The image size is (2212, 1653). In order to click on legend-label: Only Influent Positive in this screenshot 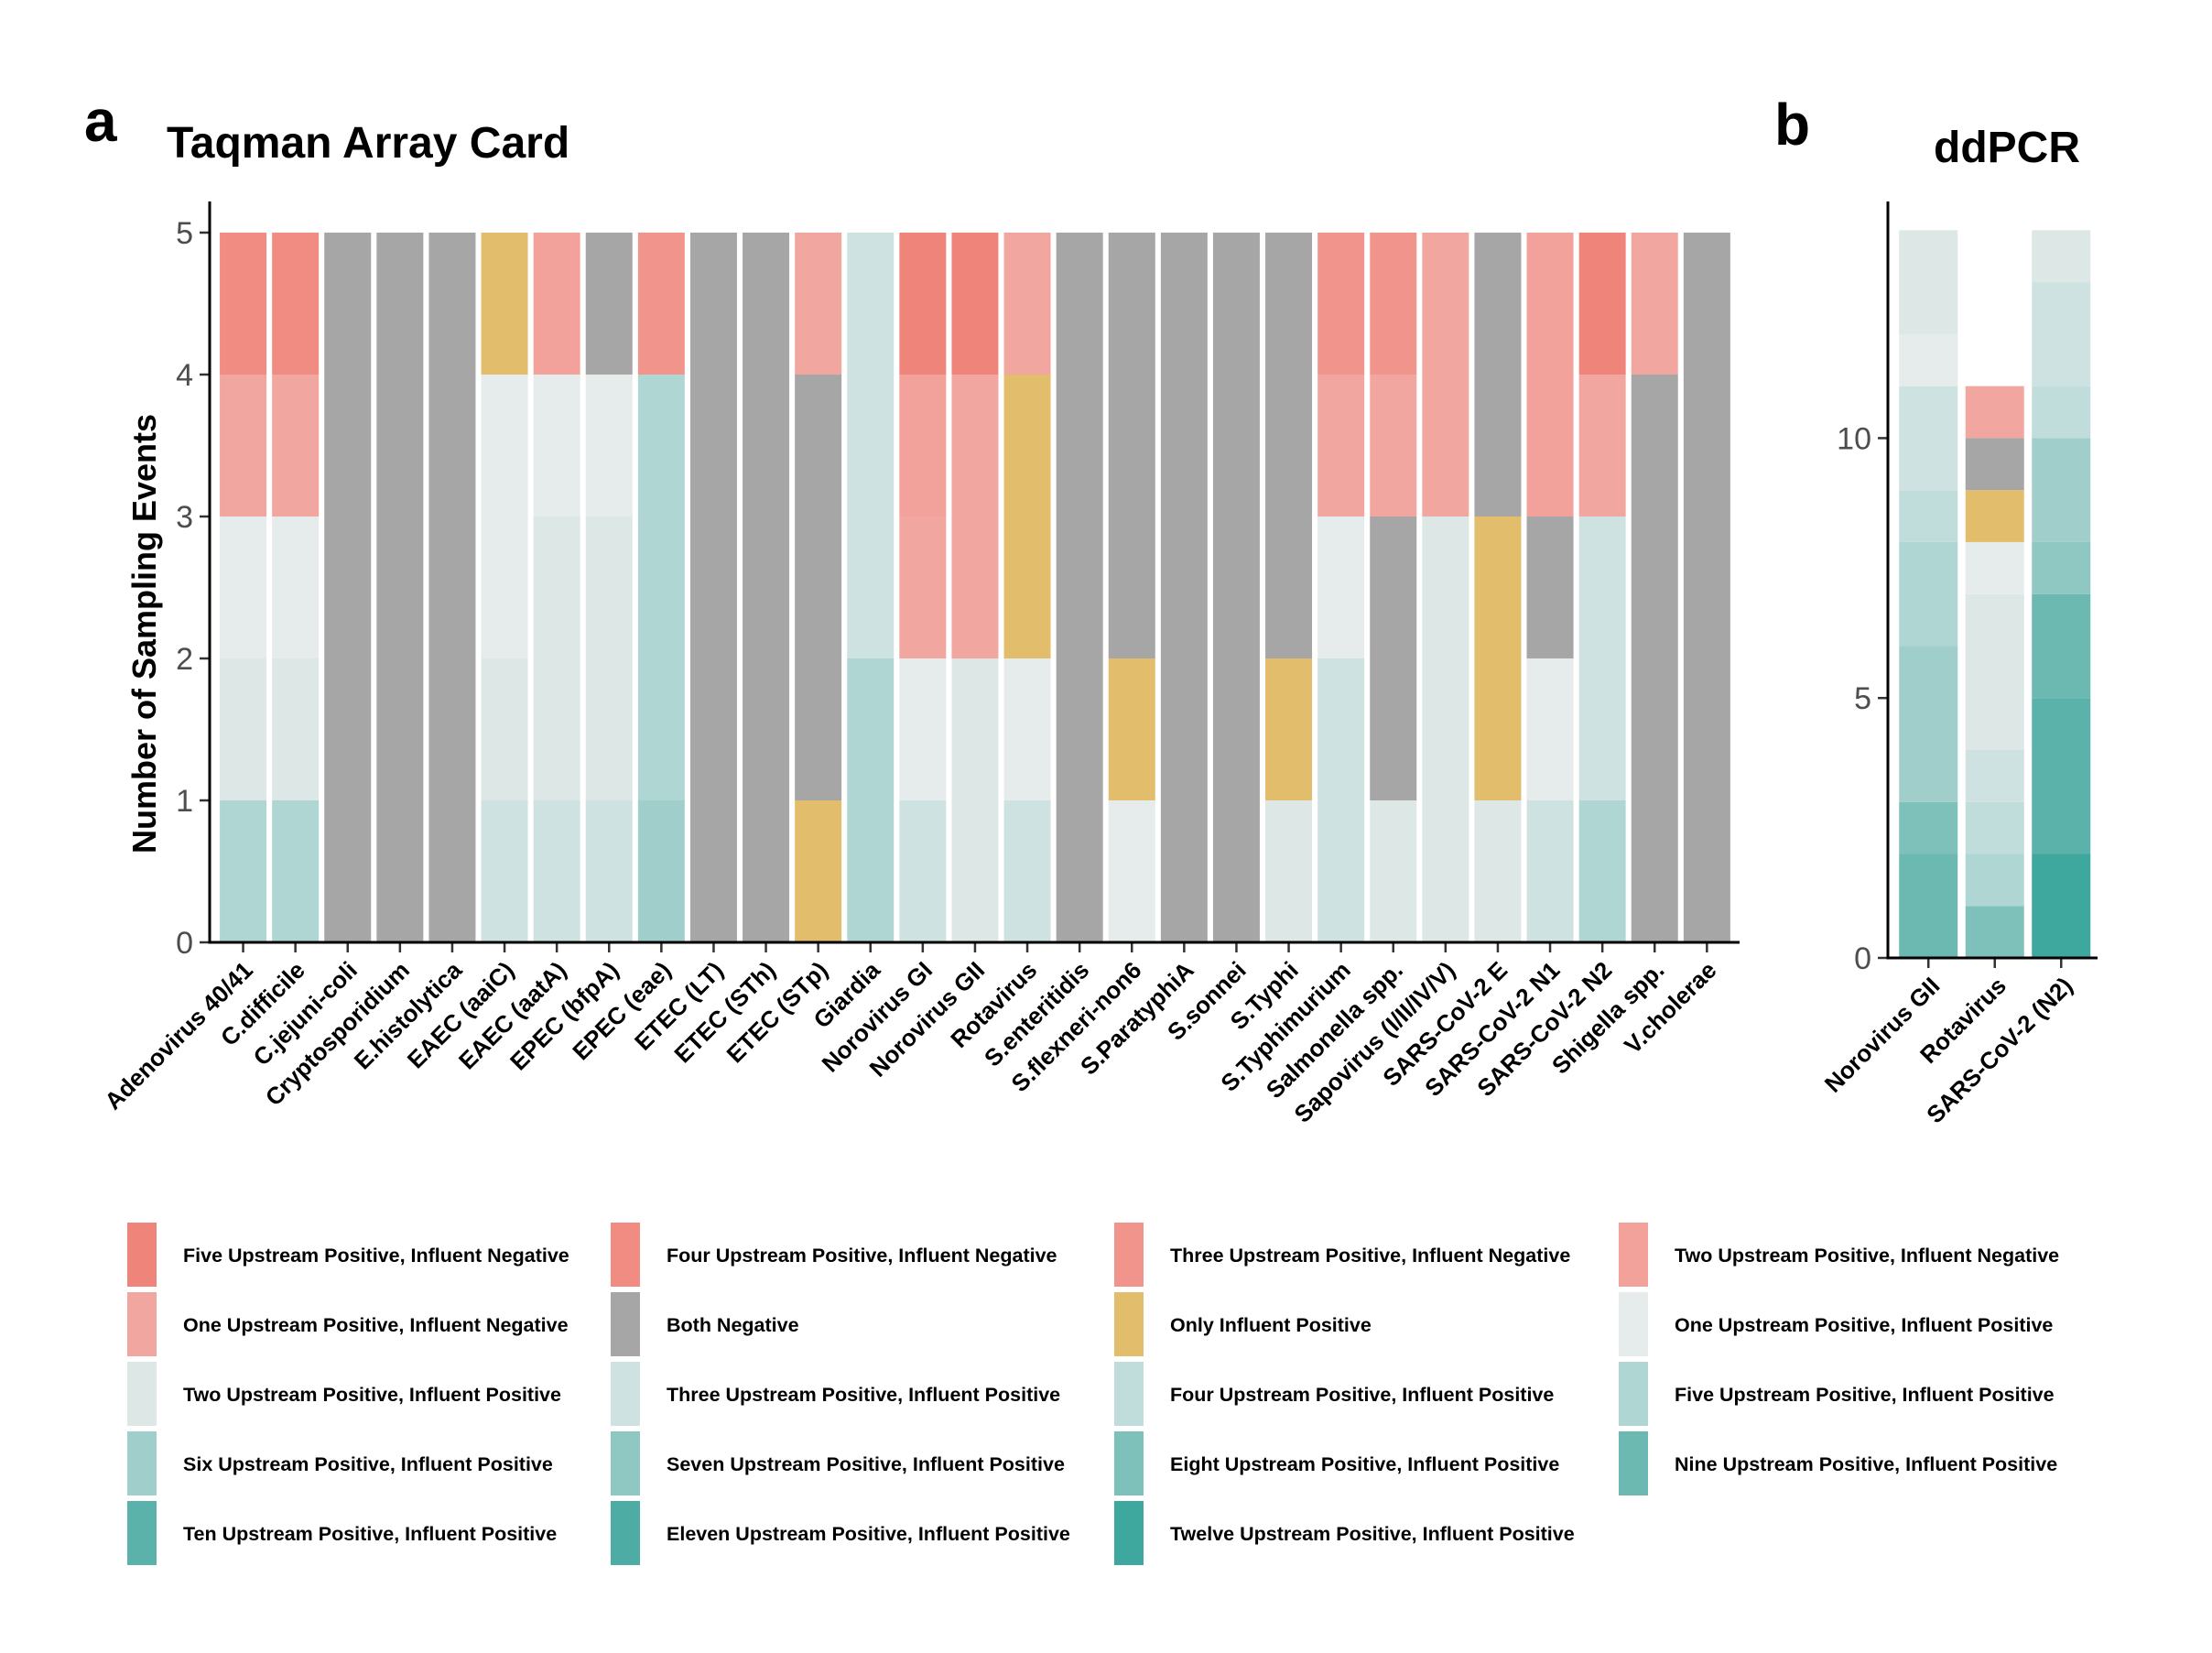, I will do `click(1271, 1325)`.